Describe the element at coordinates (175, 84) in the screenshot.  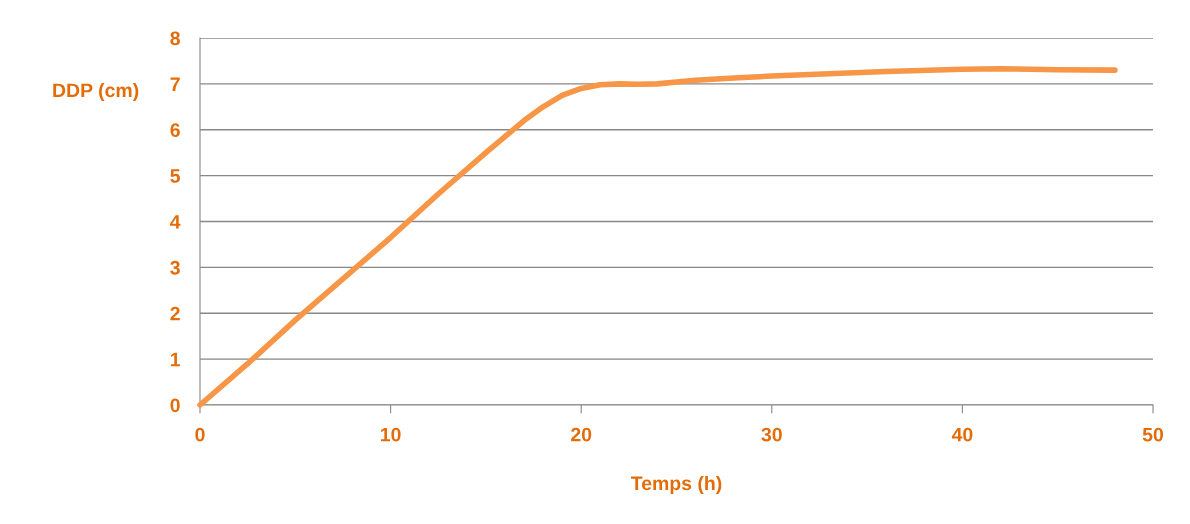
I see `y-tick-label: 7` at that location.